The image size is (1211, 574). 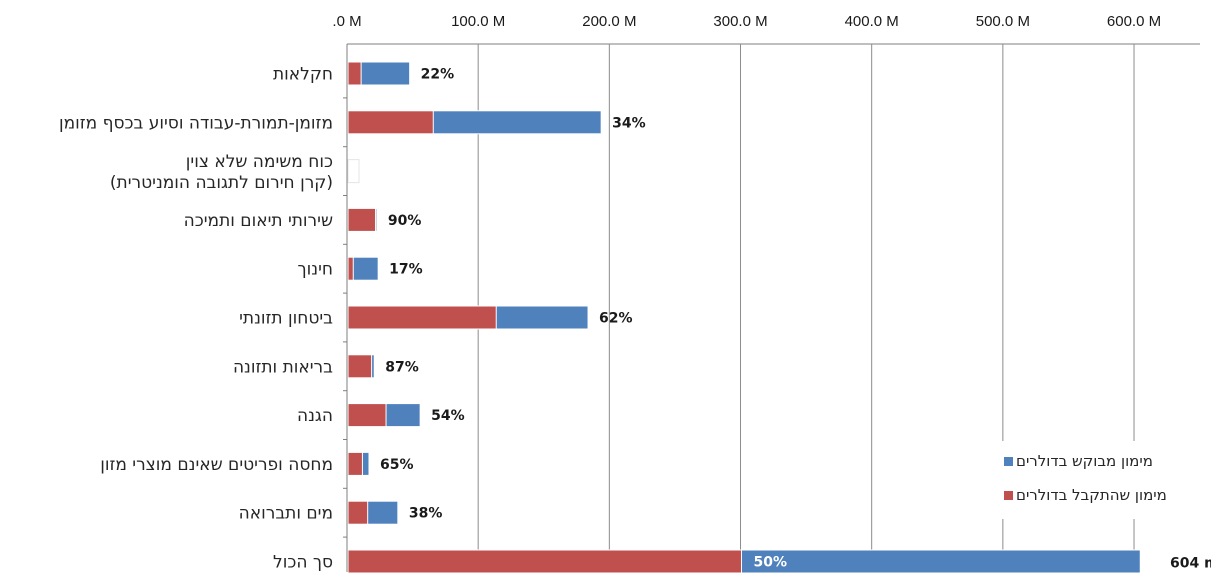 What do you see at coordinates (315, 270) in the screenshot?
I see `category-label: חינוך` at bounding box center [315, 270].